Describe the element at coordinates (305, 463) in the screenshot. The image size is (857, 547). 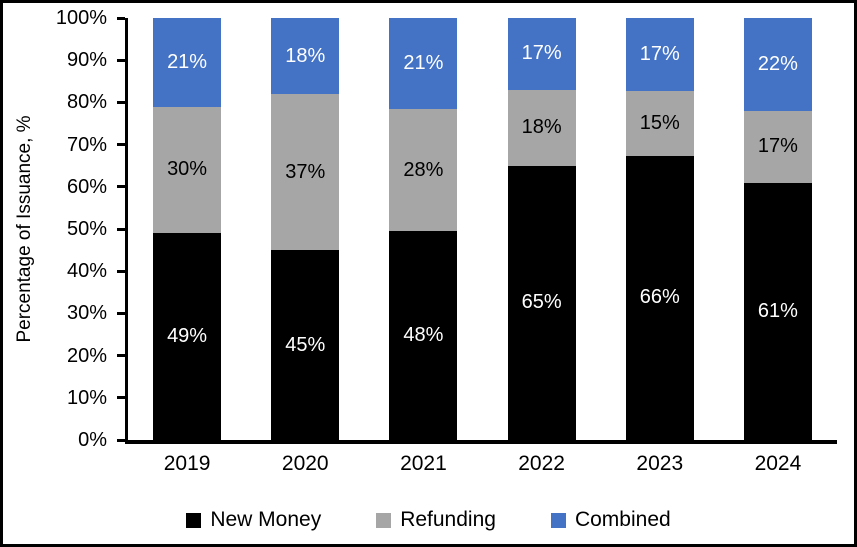
I see `x-tick-label-2020: 2020` at that location.